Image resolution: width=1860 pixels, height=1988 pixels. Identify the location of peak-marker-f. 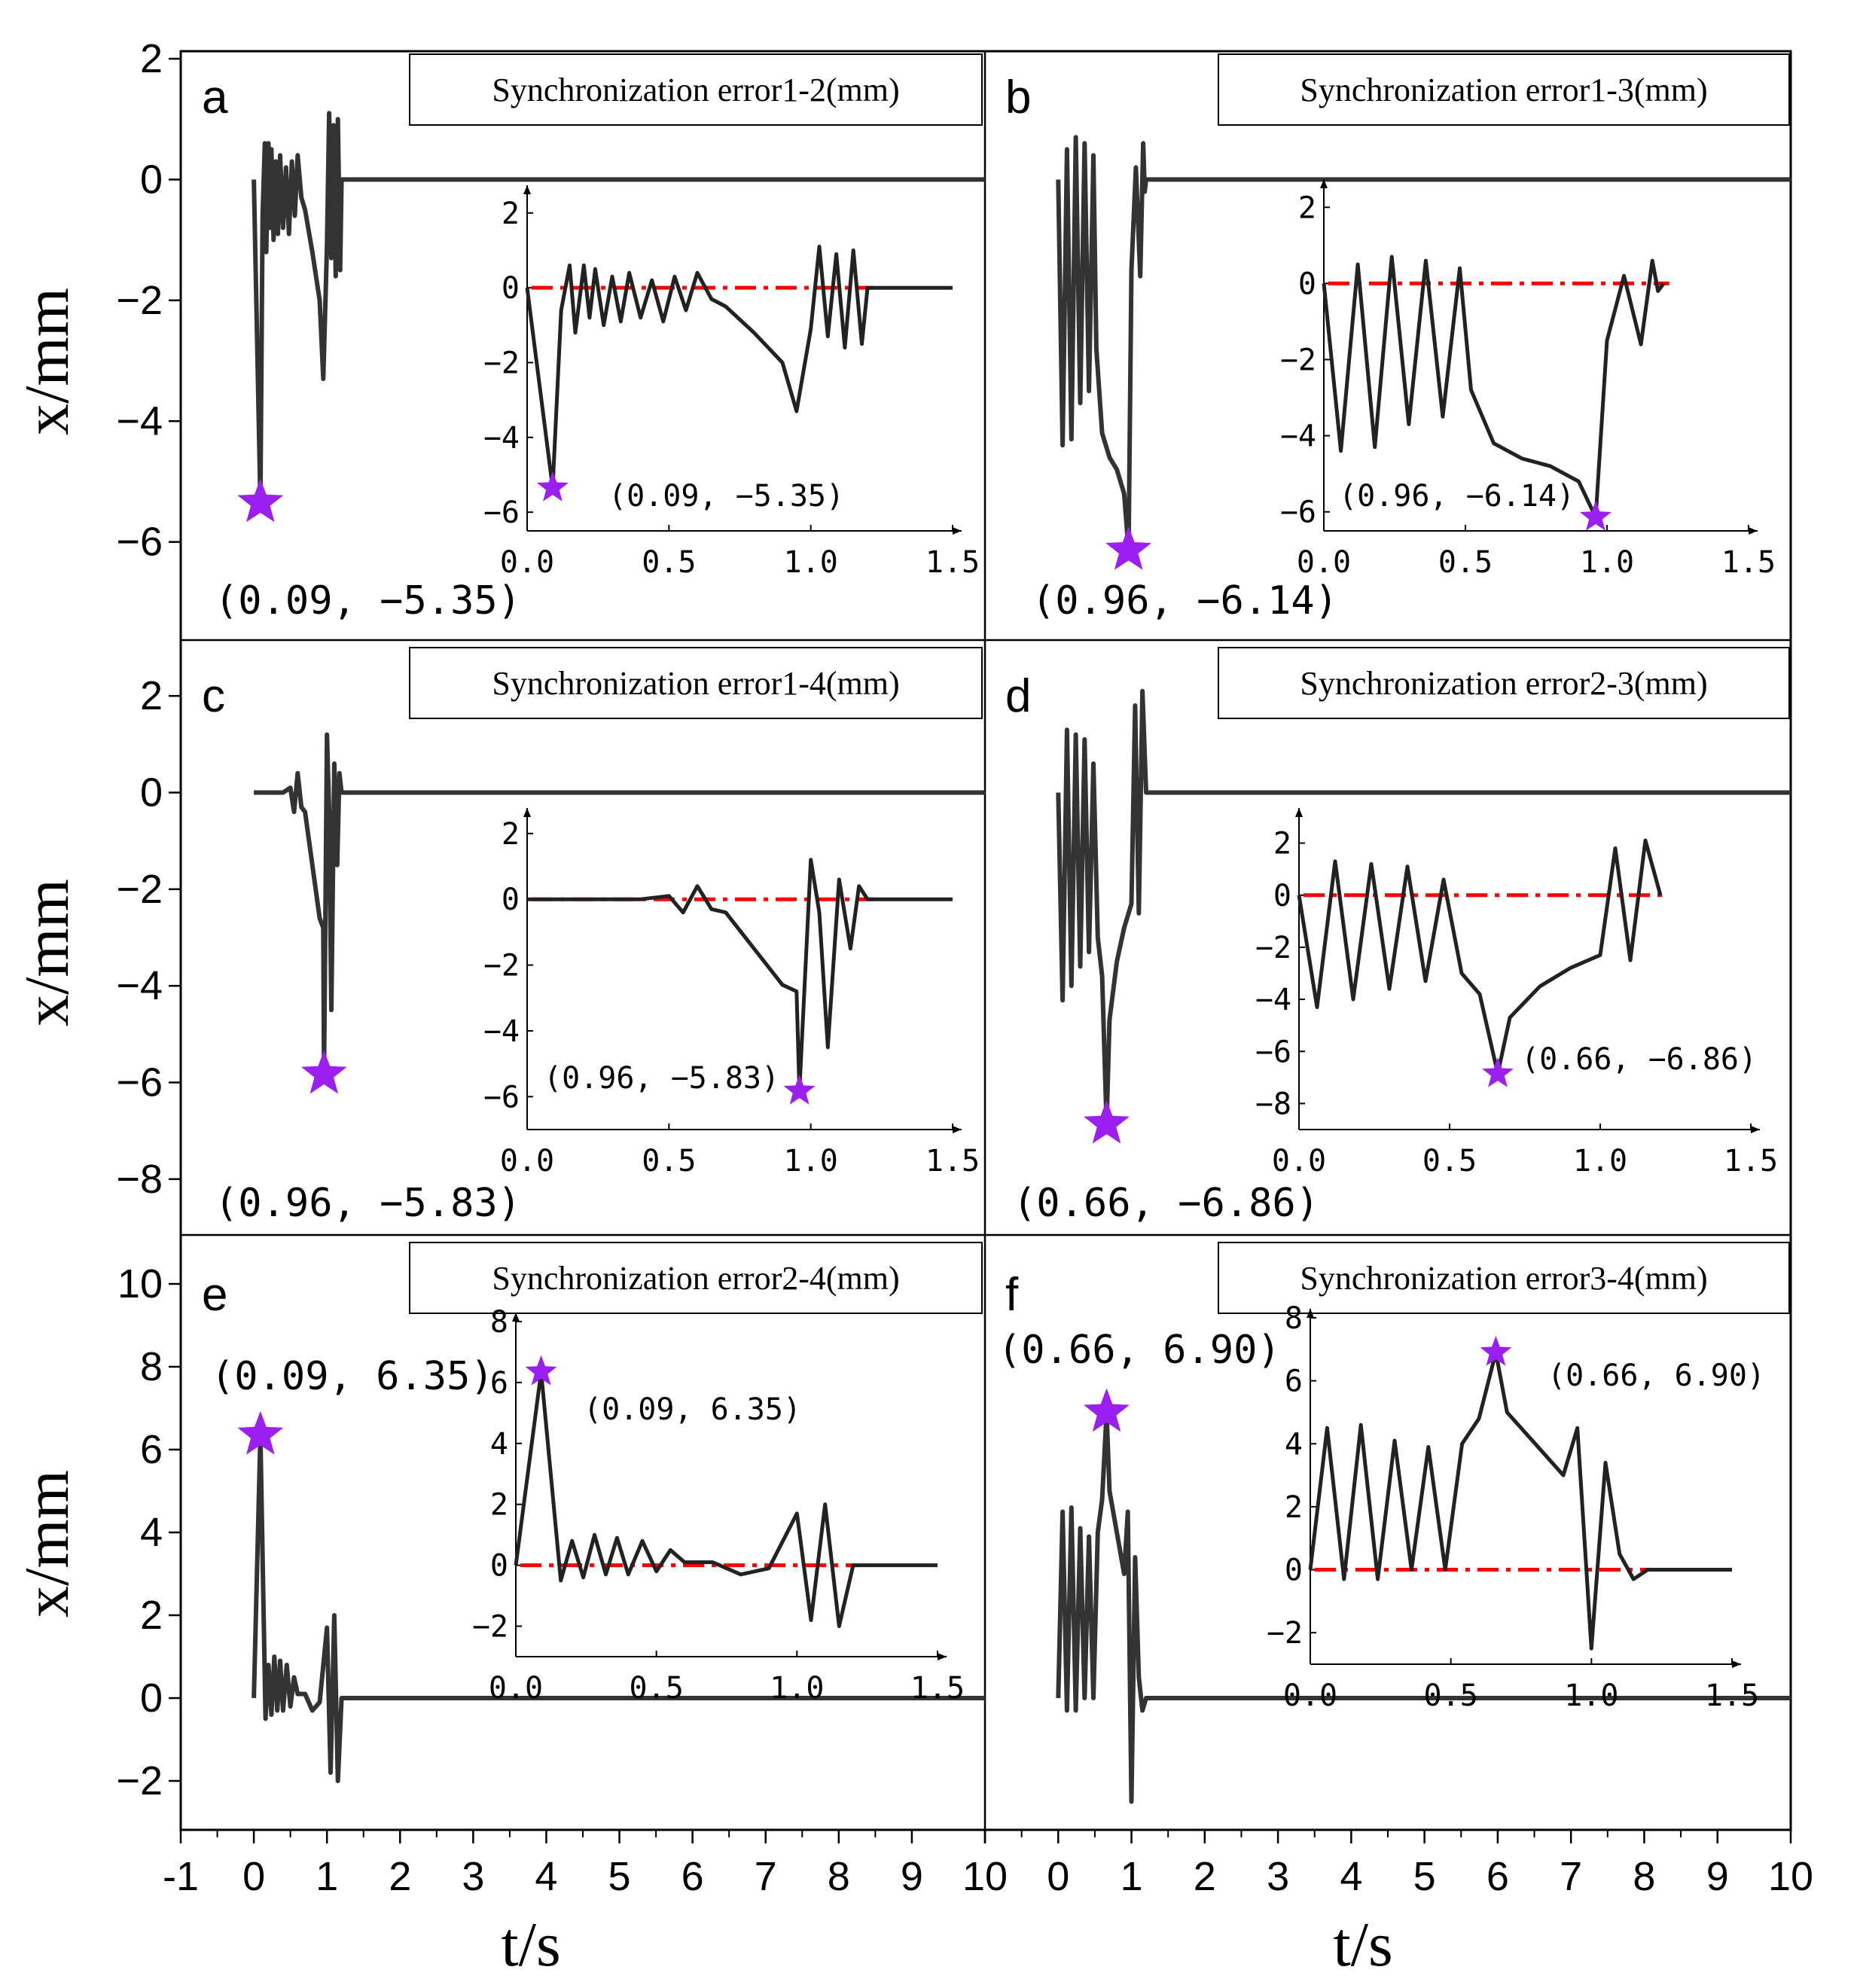
(1107, 1410).